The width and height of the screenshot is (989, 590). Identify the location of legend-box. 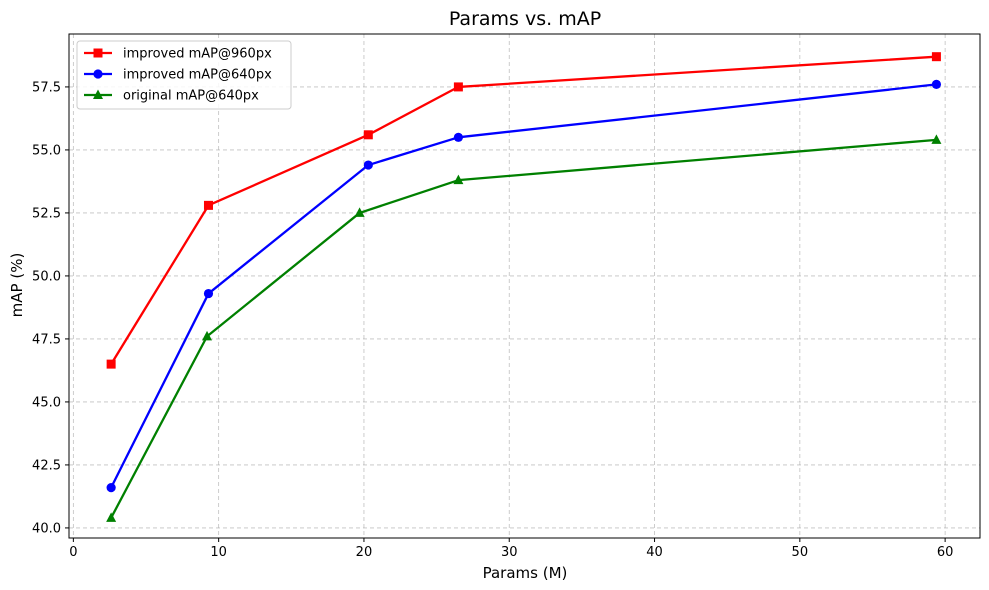
(184, 75).